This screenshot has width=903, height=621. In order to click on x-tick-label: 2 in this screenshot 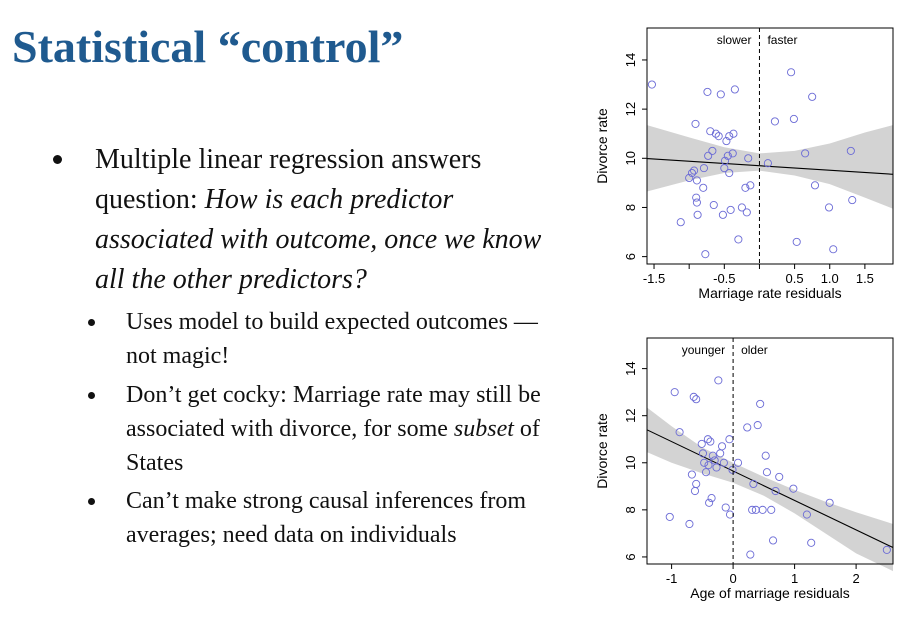, I will do `click(855, 578)`.